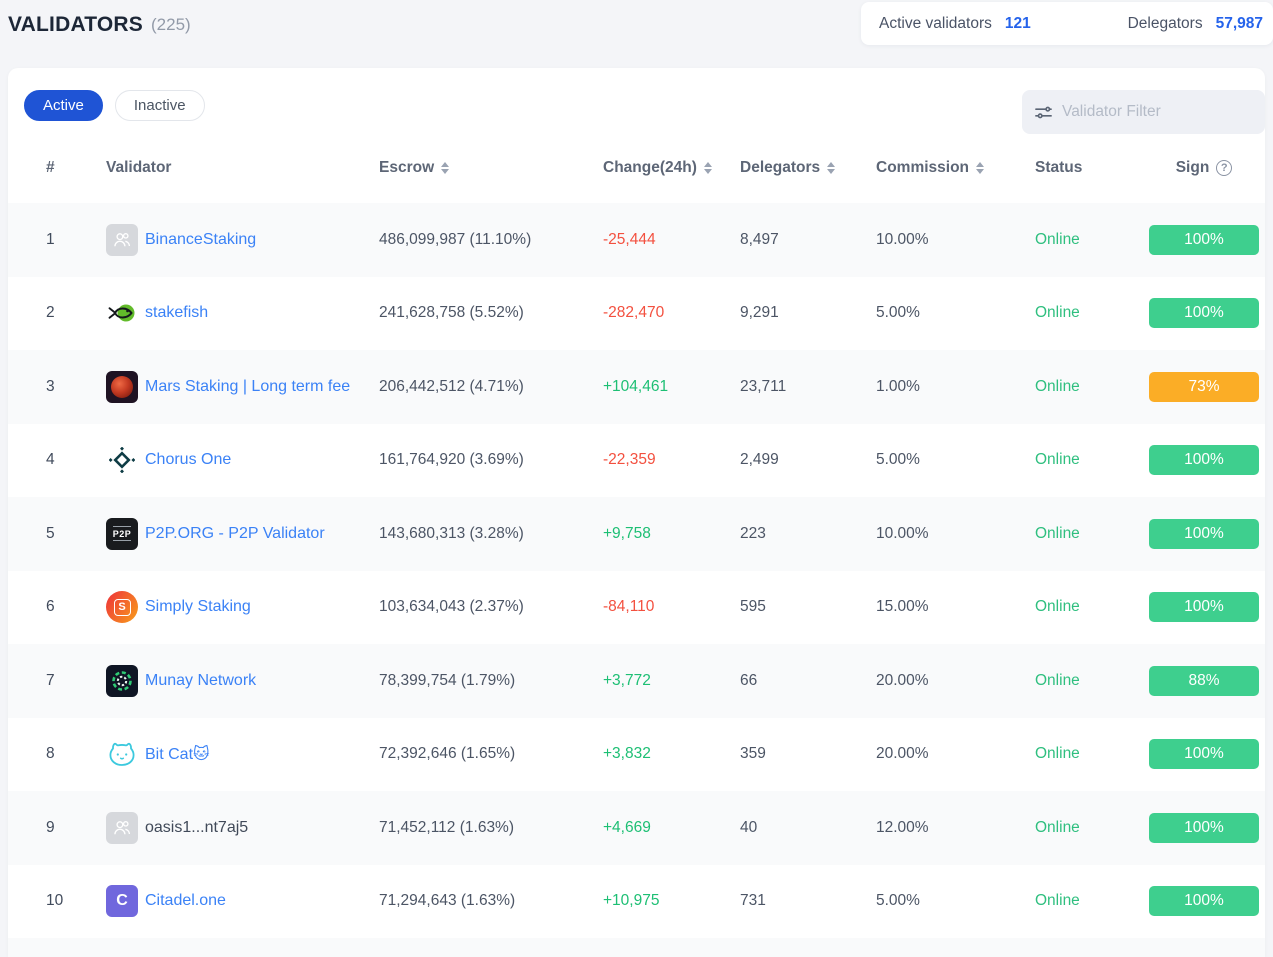  What do you see at coordinates (455, 239) in the screenshot?
I see `escrow-cell: 486,099,987 (11.10%)` at bounding box center [455, 239].